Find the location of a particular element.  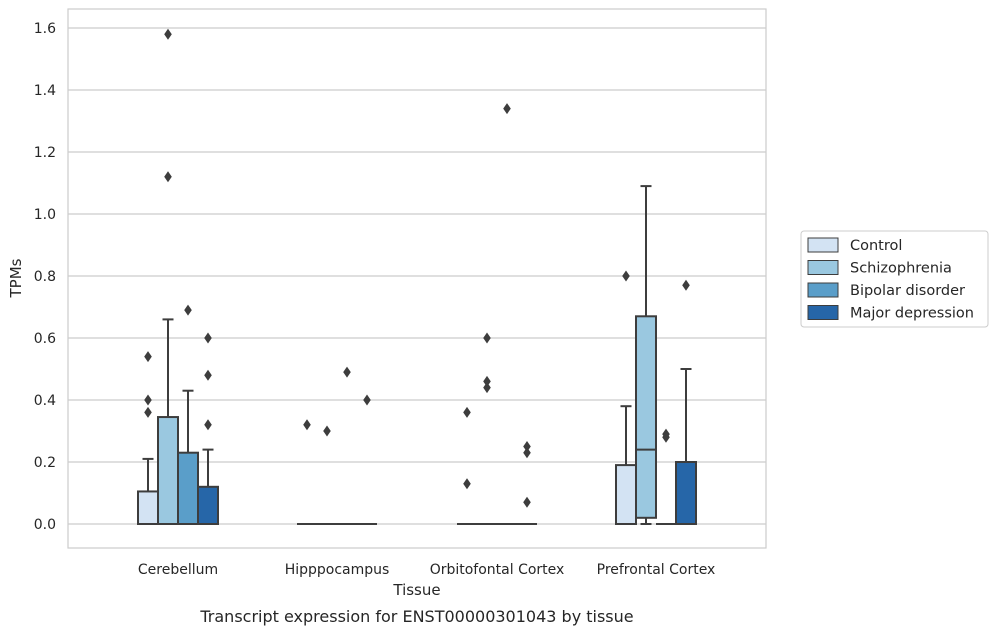

legend-label: Schizophrenia is located at coordinates (901, 269).